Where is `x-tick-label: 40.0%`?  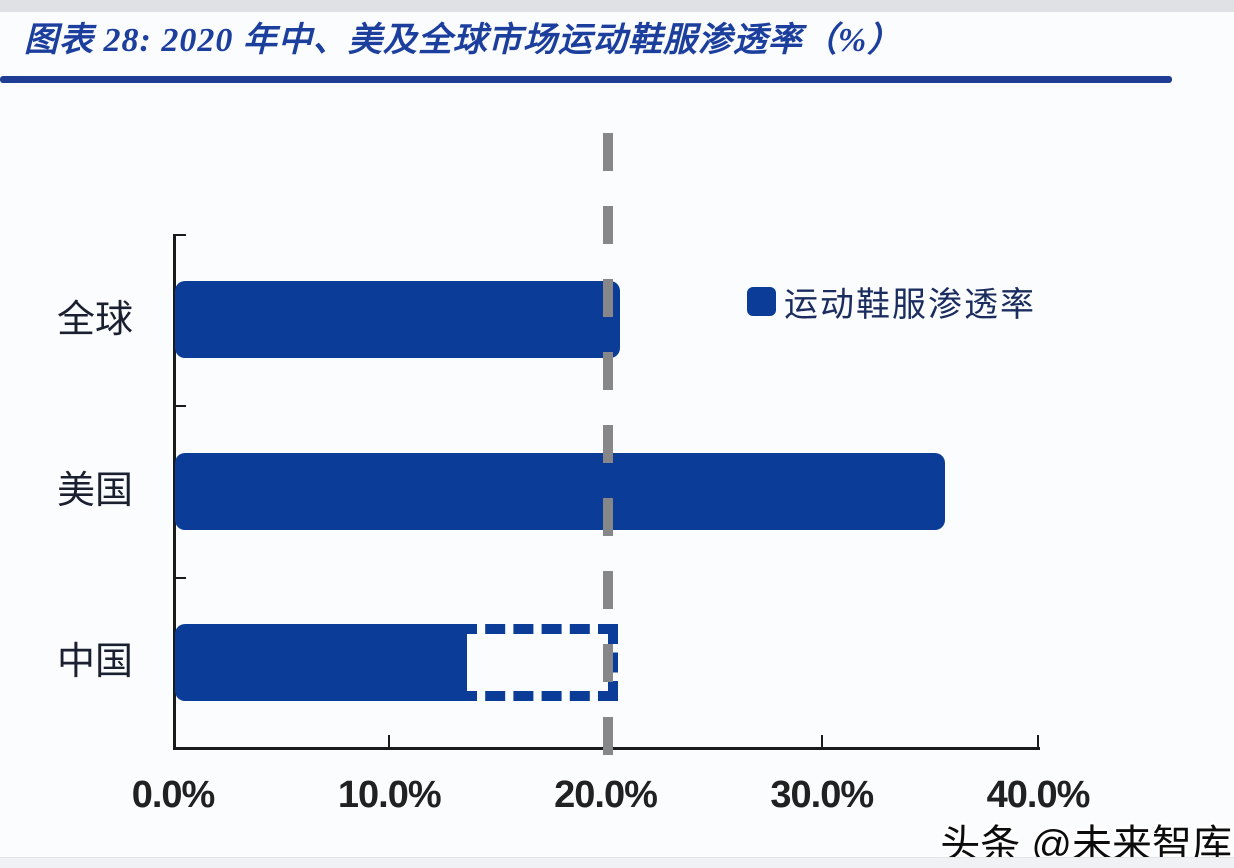 x-tick-label: 40.0% is located at coordinates (1038, 795).